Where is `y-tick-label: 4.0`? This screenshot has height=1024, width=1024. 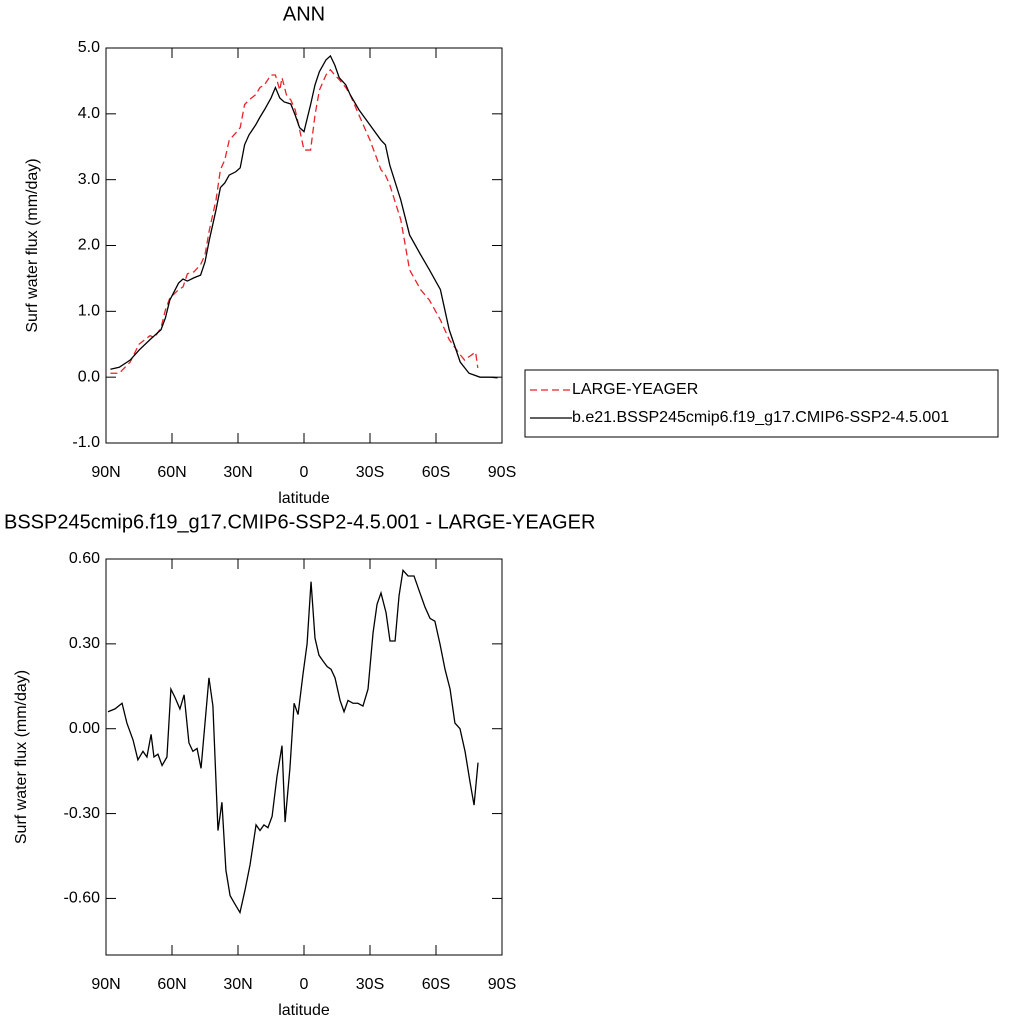
y-tick-label: 4.0 is located at coordinates (89, 113).